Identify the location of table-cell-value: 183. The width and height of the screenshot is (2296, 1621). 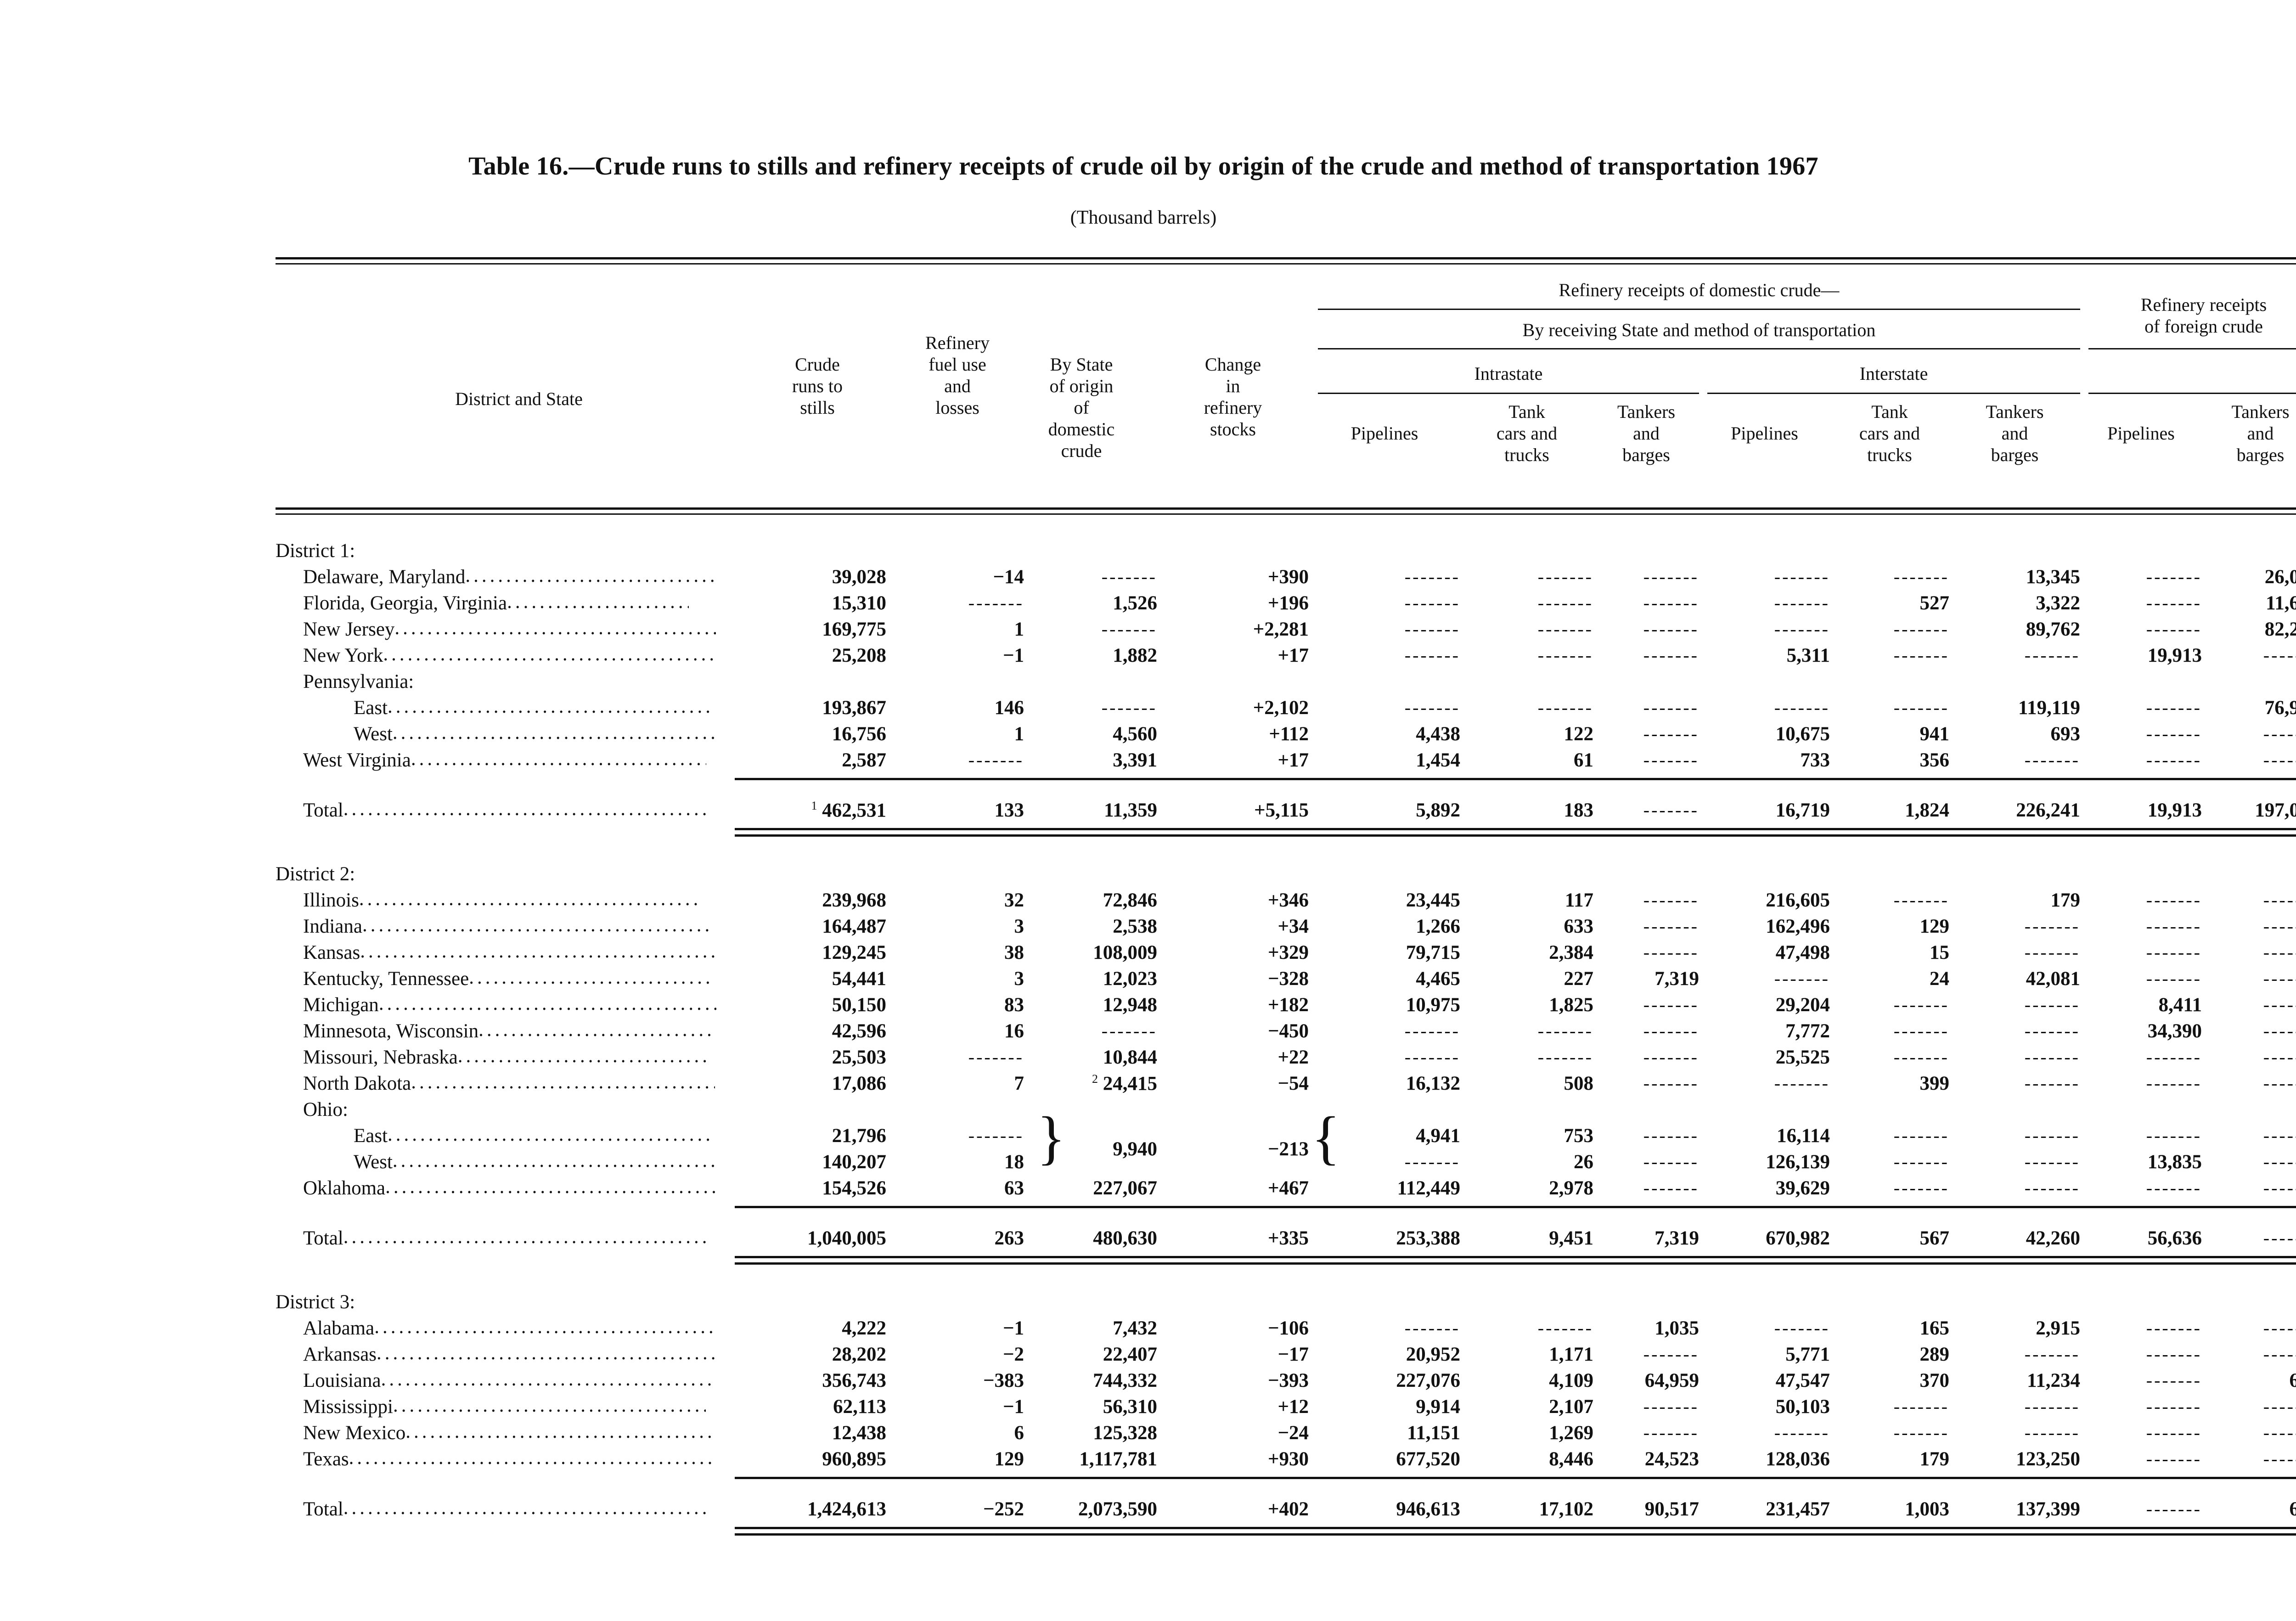
(1579, 810).